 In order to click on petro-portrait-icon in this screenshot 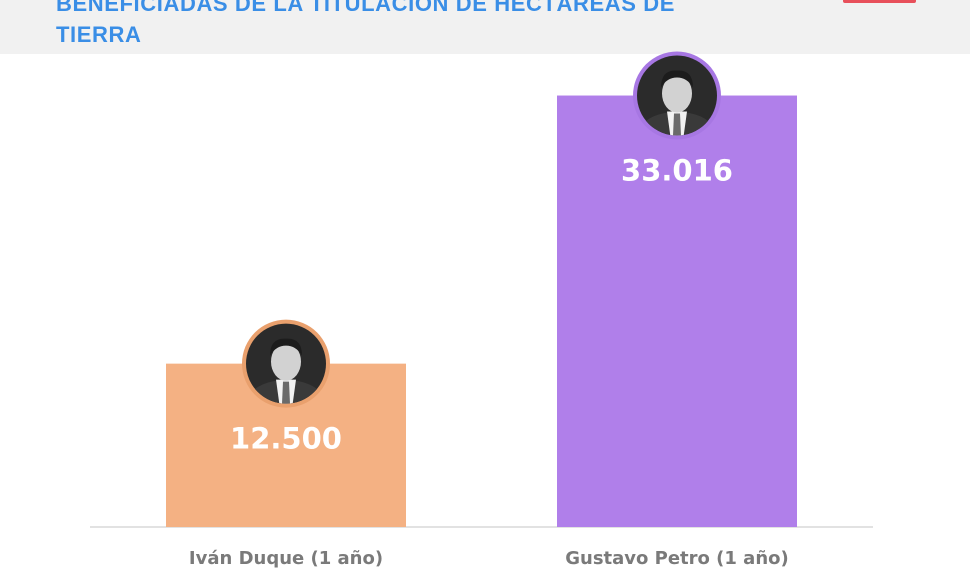, I will do `click(677, 95)`.